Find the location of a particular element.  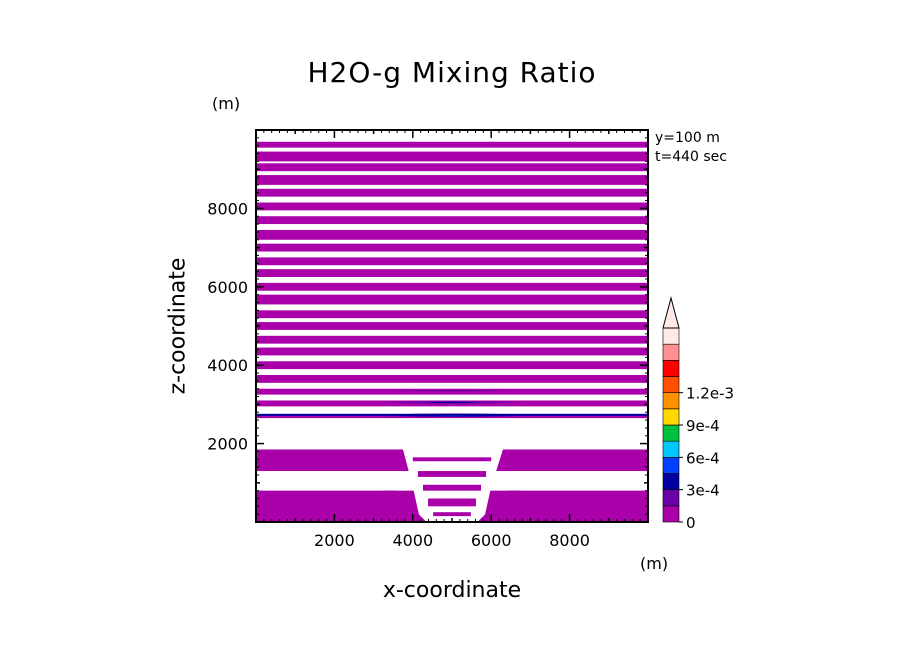

colorbar-label: 9e-4 is located at coordinates (703, 426).